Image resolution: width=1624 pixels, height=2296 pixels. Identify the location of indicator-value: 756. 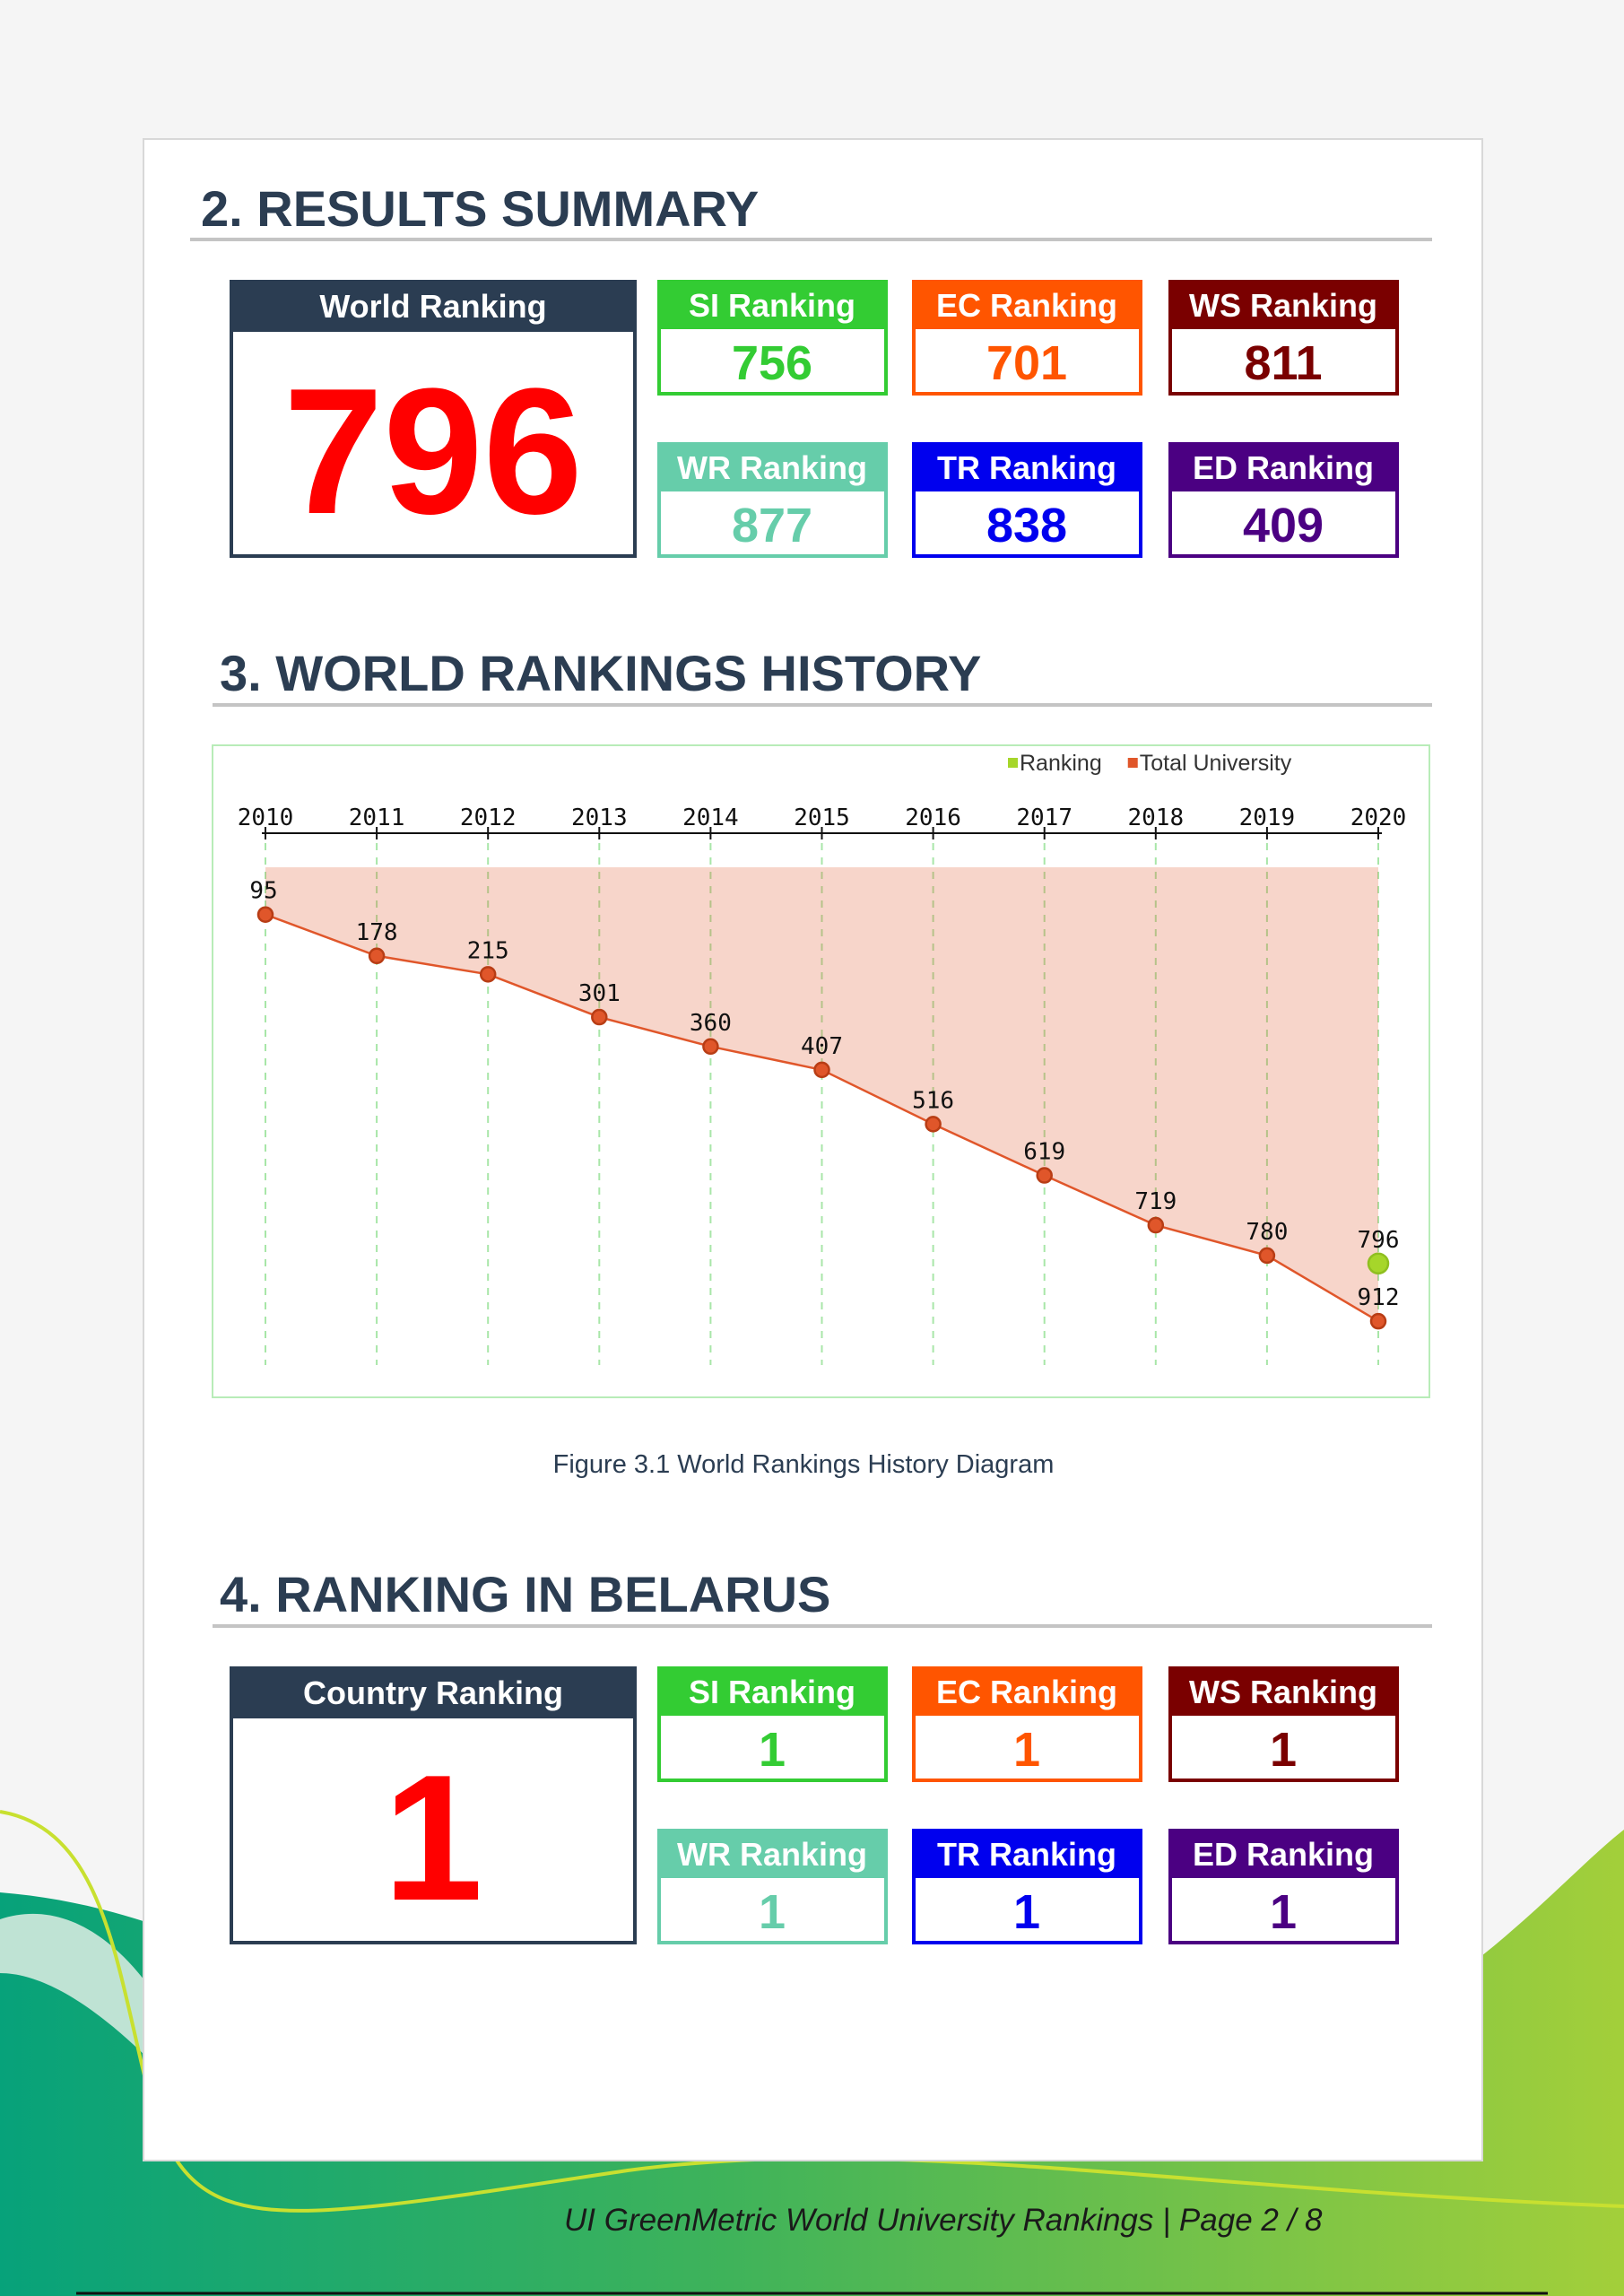
(772, 363).